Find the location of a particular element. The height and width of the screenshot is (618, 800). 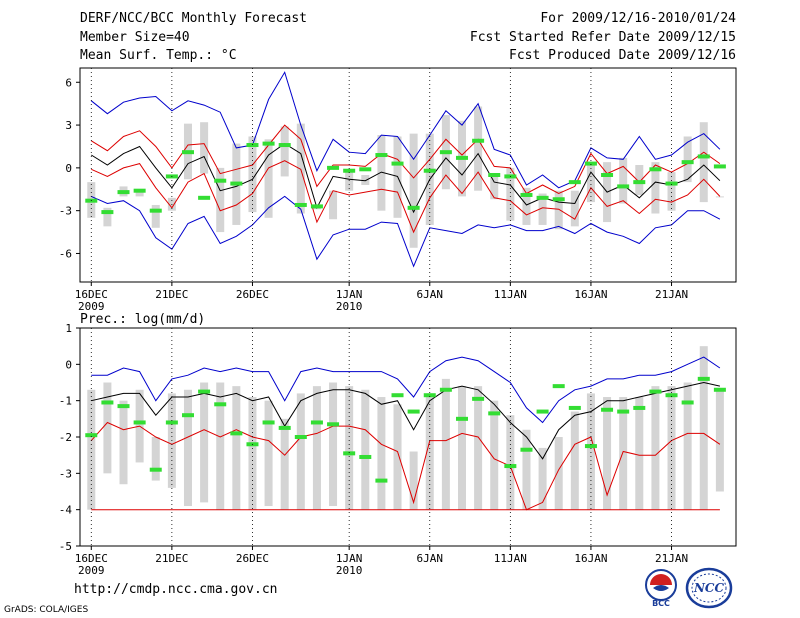

ncc-logo-text: NCC is located at coordinates (709, 588).